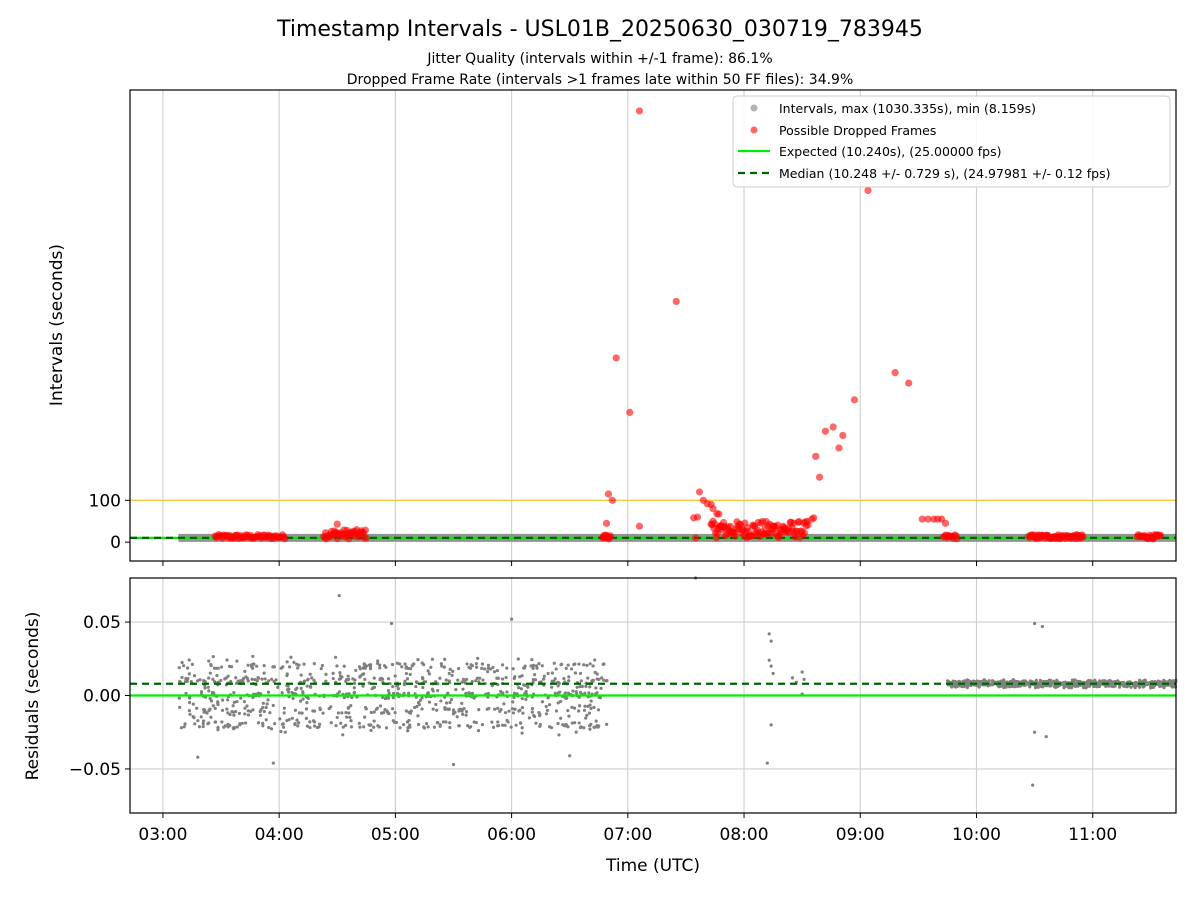  I want to click on residuals-y-axis-label: Residuals (seconds), so click(33, 696).